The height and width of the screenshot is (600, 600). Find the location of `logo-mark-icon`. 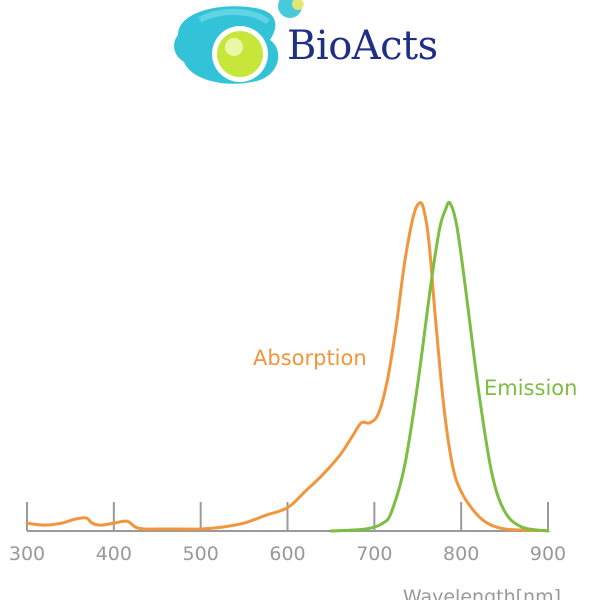

logo-mark-icon is located at coordinates (239, 42).